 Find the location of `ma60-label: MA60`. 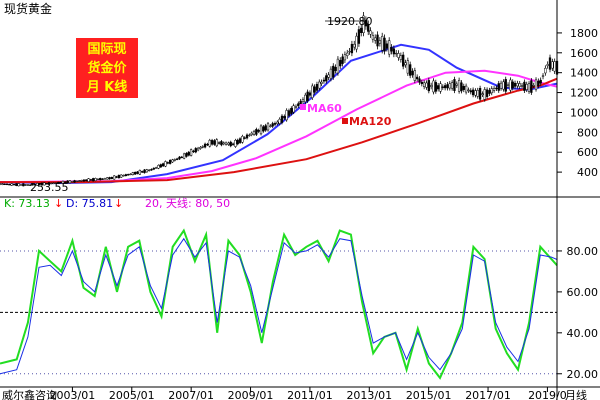

ma60-label: MA60 is located at coordinates (324, 108).